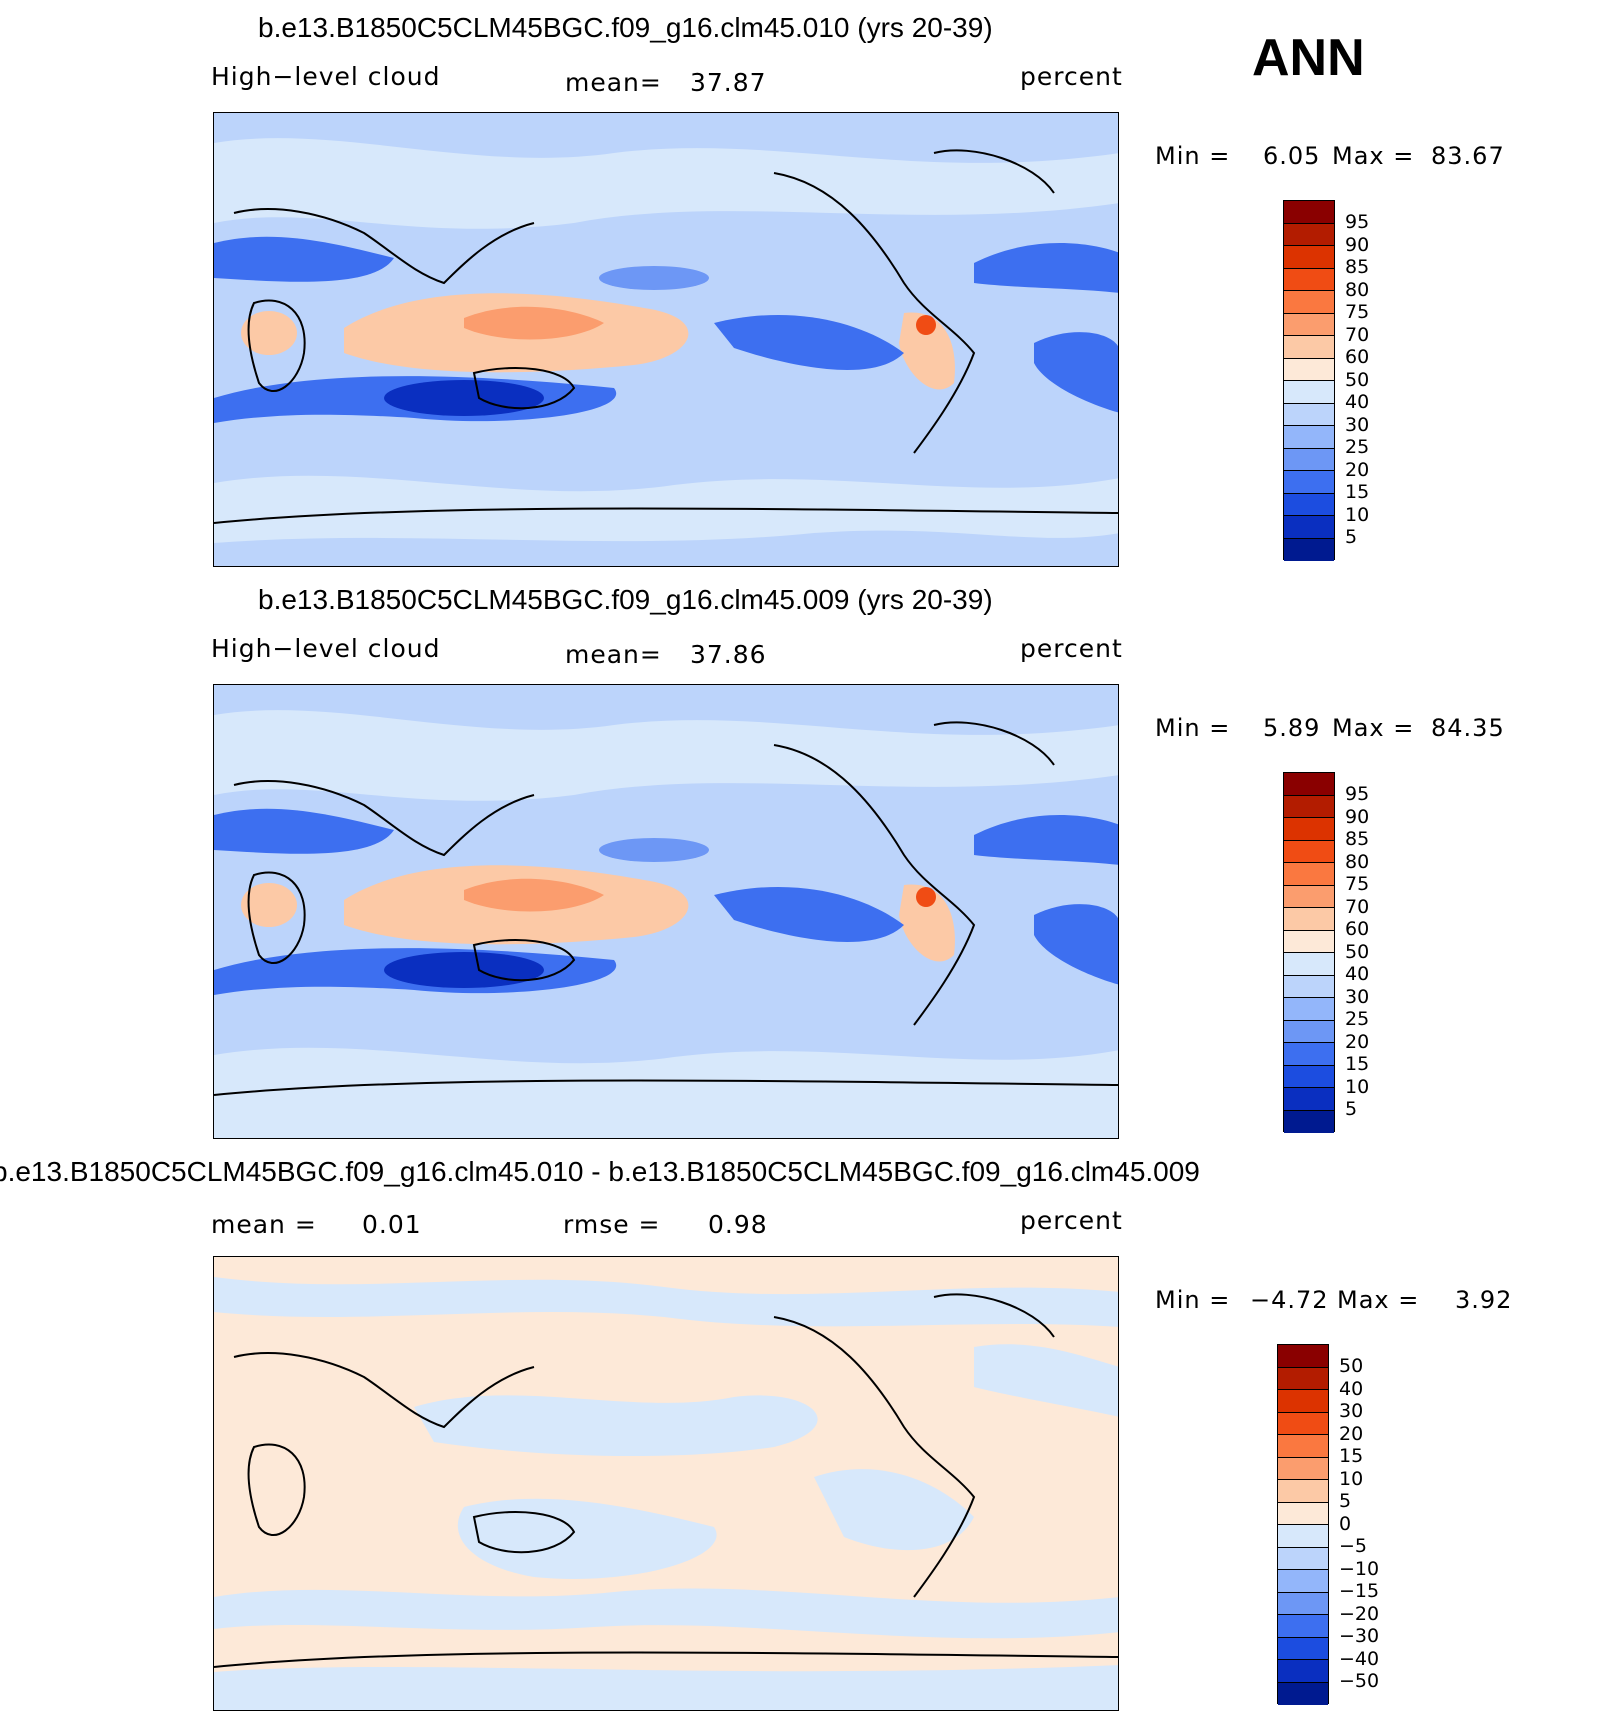  What do you see at coordinates (524, 960) in the screenshot?
I see `coastline-australia` at bounding box center [524, 960].